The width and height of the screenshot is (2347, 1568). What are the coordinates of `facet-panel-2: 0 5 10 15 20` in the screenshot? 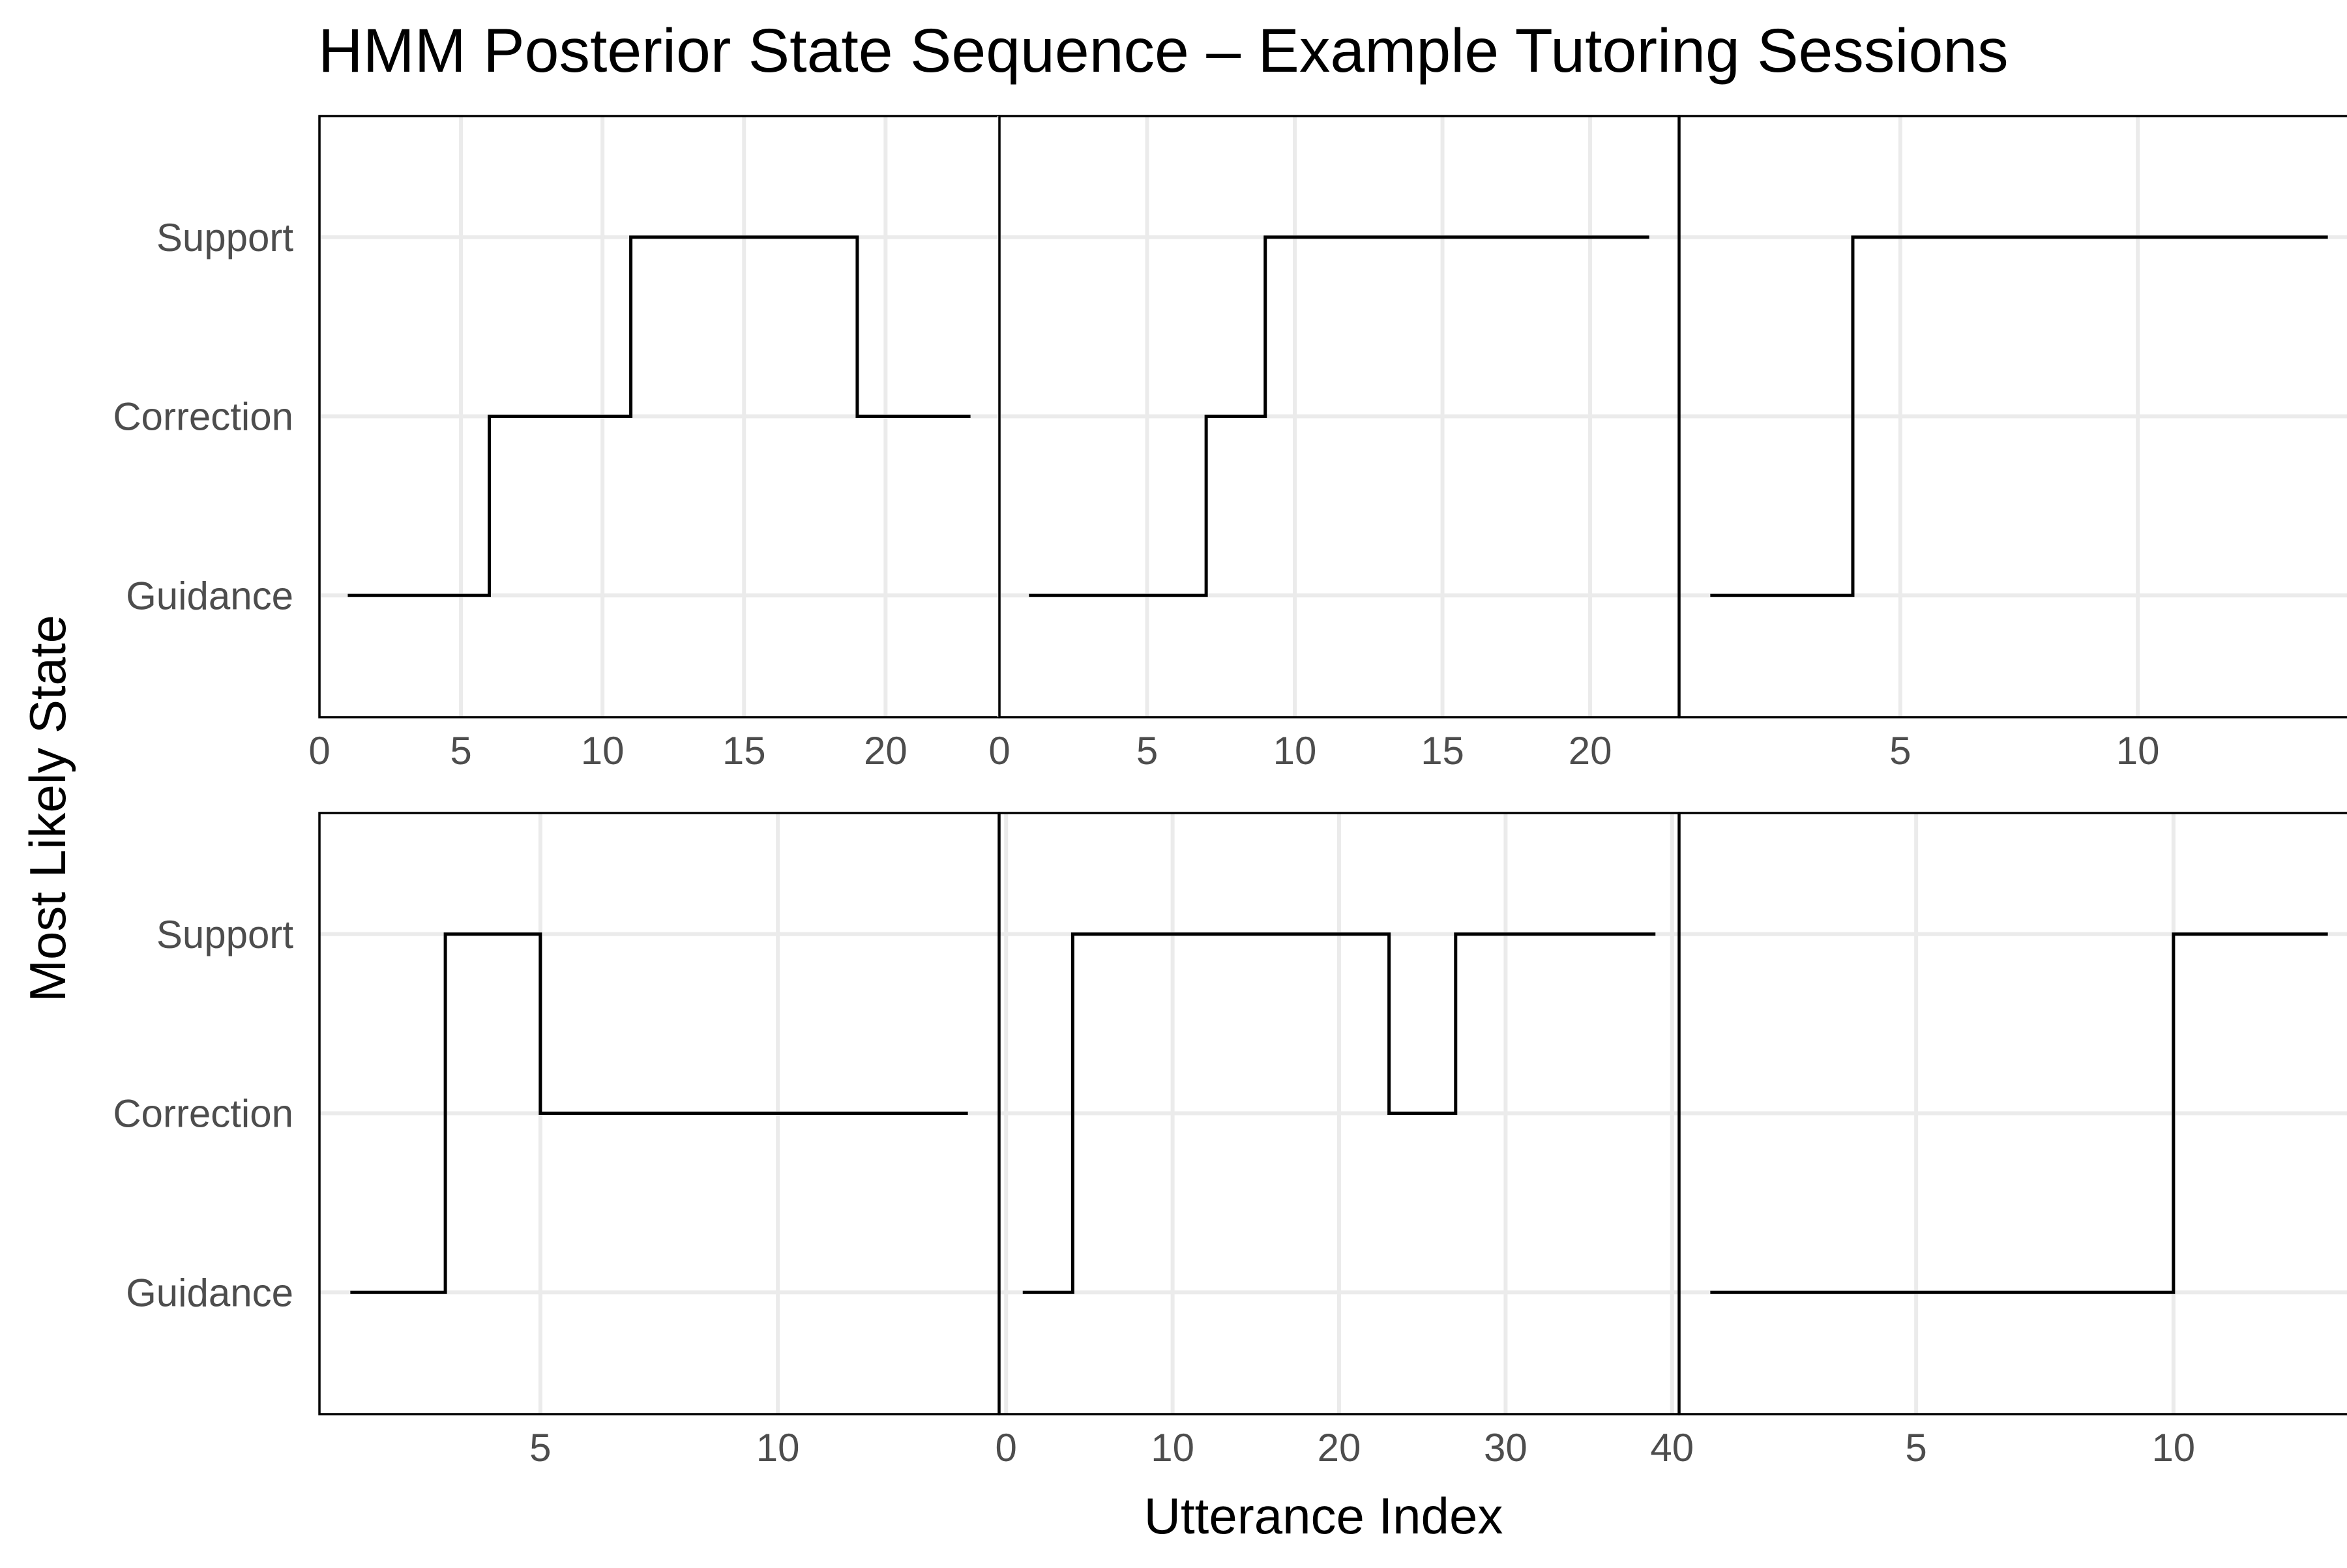 It's located at (1334, 444).